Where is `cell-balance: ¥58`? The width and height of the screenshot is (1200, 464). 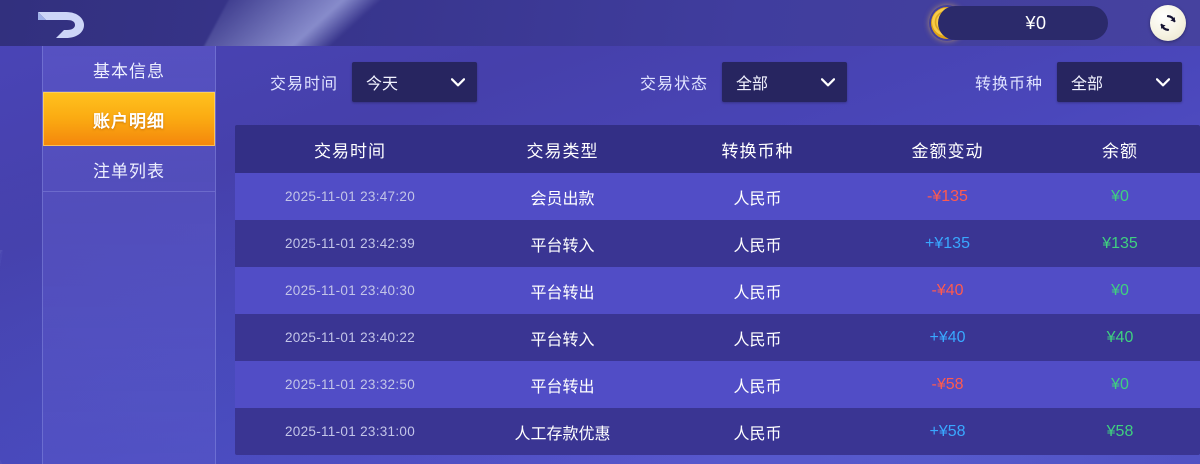 cell-balance: ¥58 is located at coordinates (1120, 431).